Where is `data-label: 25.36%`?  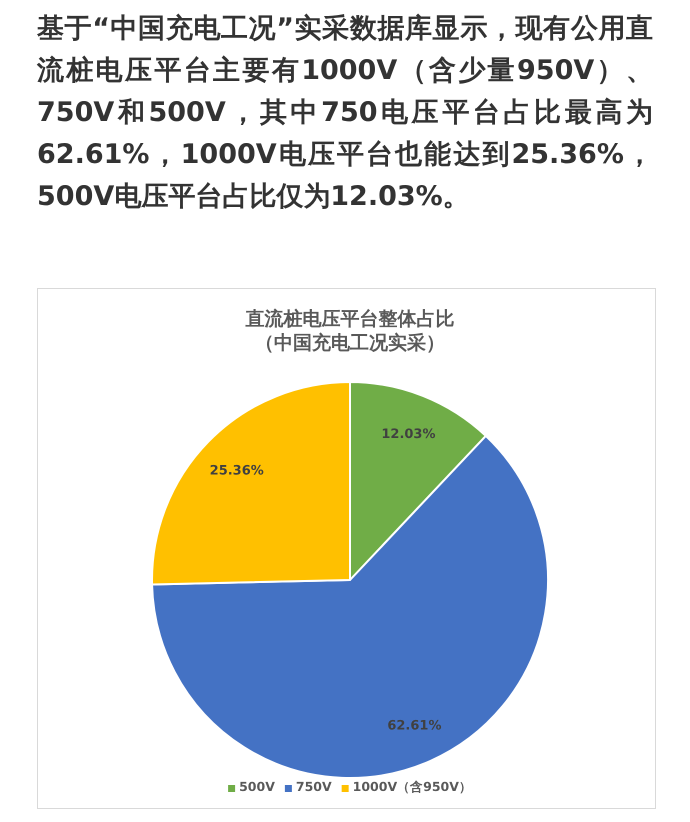 data-label: 25.36% is located at coordinates (237, 470).